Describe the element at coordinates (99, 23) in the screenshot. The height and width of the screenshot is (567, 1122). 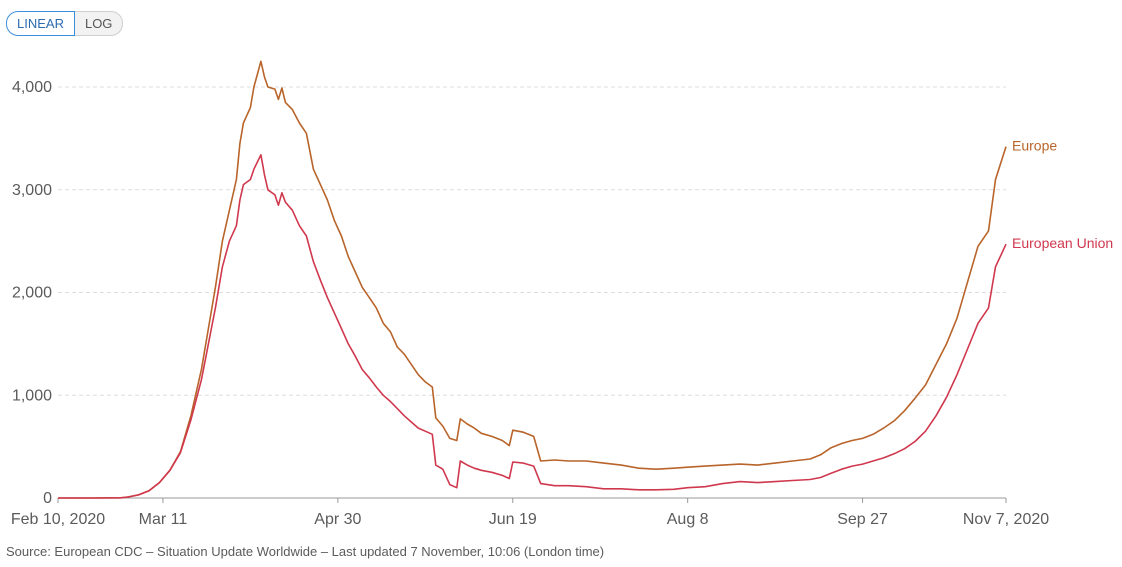
I see `log-scale-button: LOG` at that location.